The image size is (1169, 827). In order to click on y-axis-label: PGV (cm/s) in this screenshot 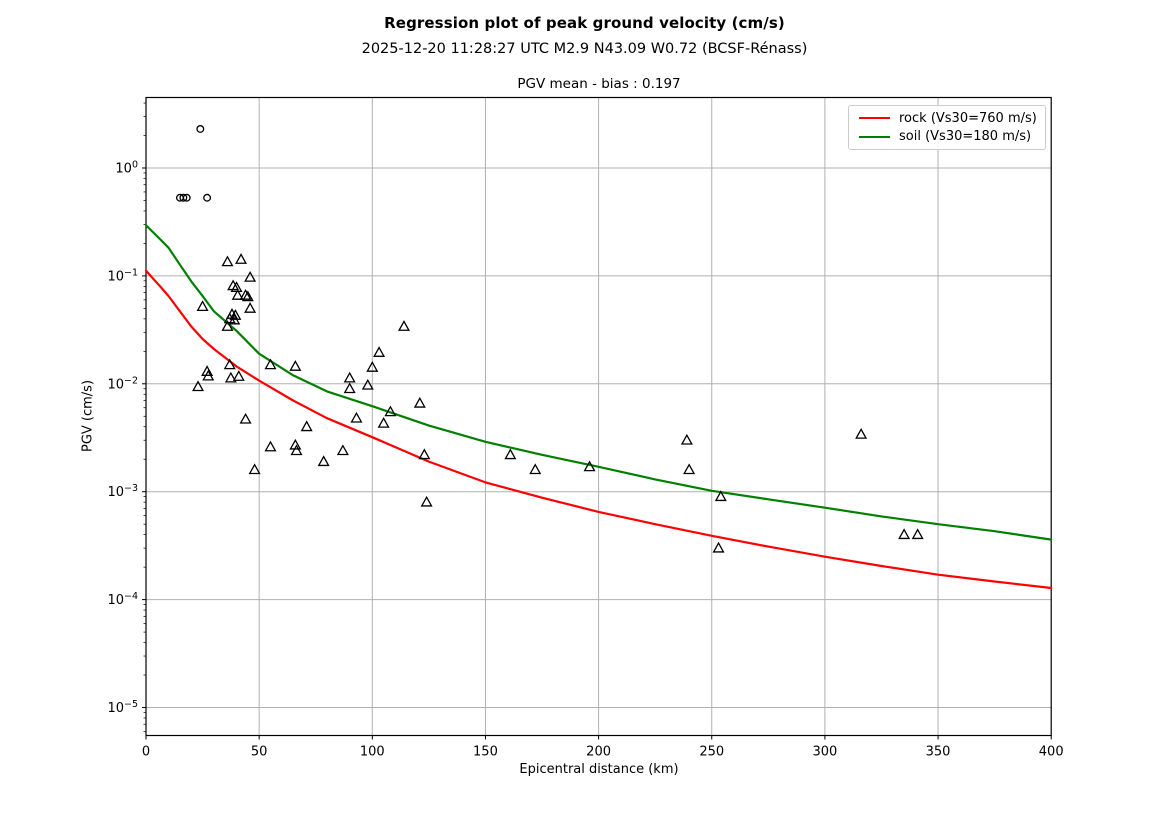, I will do `click(88, 416)`.